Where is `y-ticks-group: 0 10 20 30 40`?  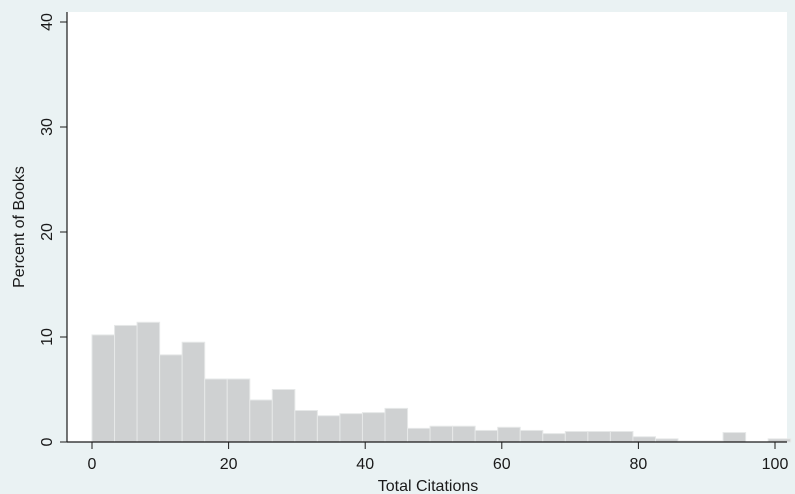
y-ticks-group: 0 10 20 30 40 is located at coordinates (53, 229).